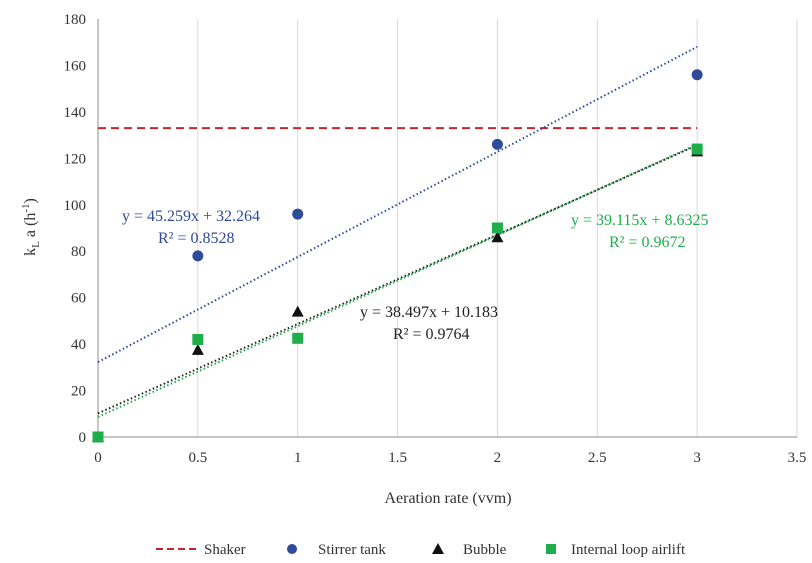 This screenshot has height=563, width=812. What do you see at coordinates (639, 231) in the screenshot?
I see `annotation-airlift: y = 39.115x + 8.6325 R² = 0.9672` at bounding box center [639, 231].